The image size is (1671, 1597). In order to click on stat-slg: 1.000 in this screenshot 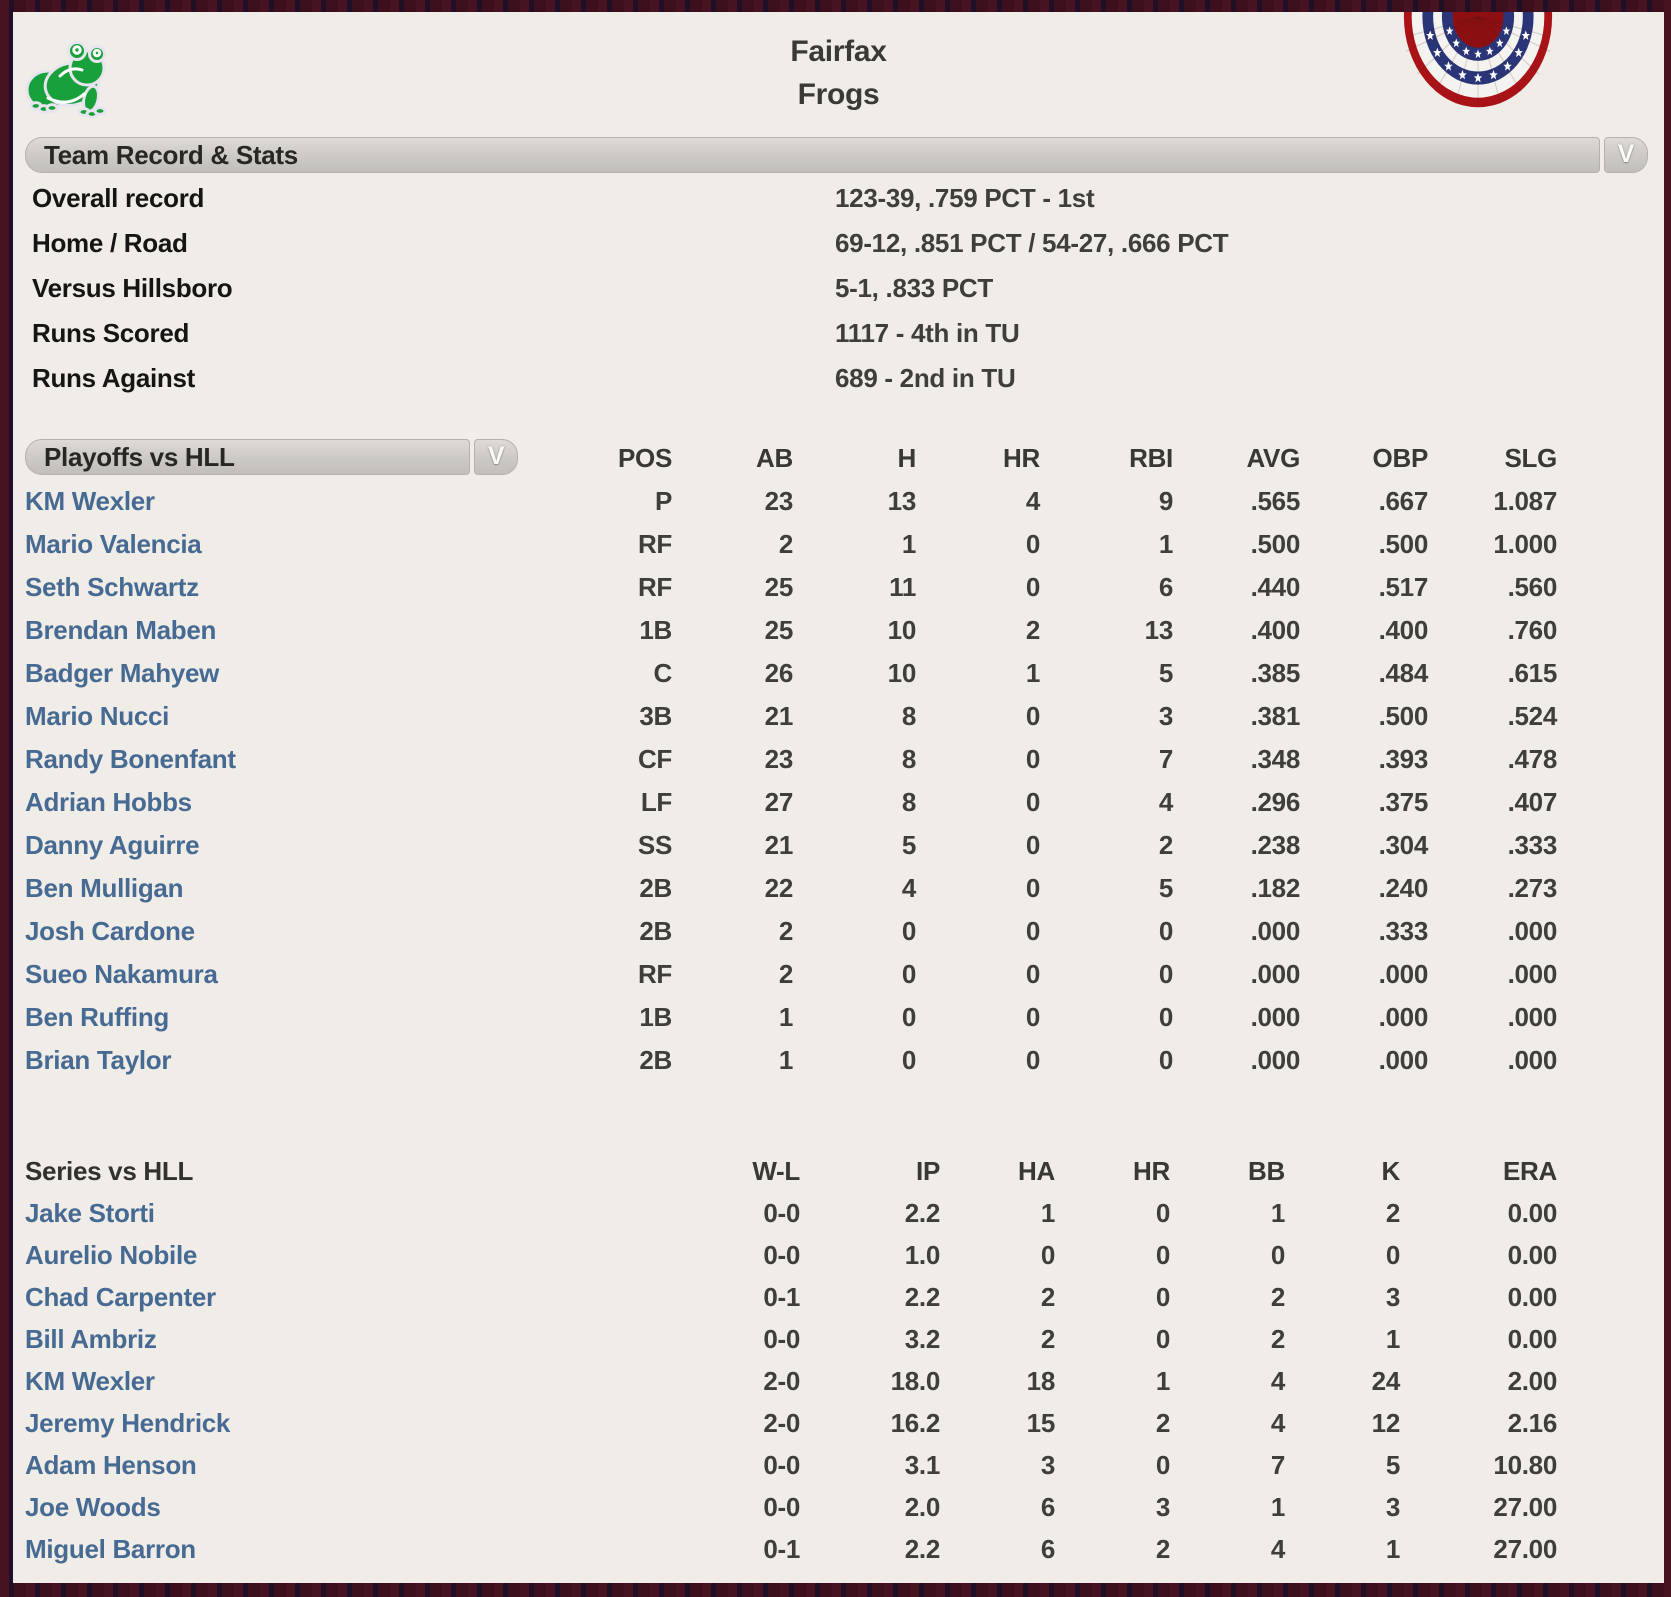, I will do `click(1525, 544)`.